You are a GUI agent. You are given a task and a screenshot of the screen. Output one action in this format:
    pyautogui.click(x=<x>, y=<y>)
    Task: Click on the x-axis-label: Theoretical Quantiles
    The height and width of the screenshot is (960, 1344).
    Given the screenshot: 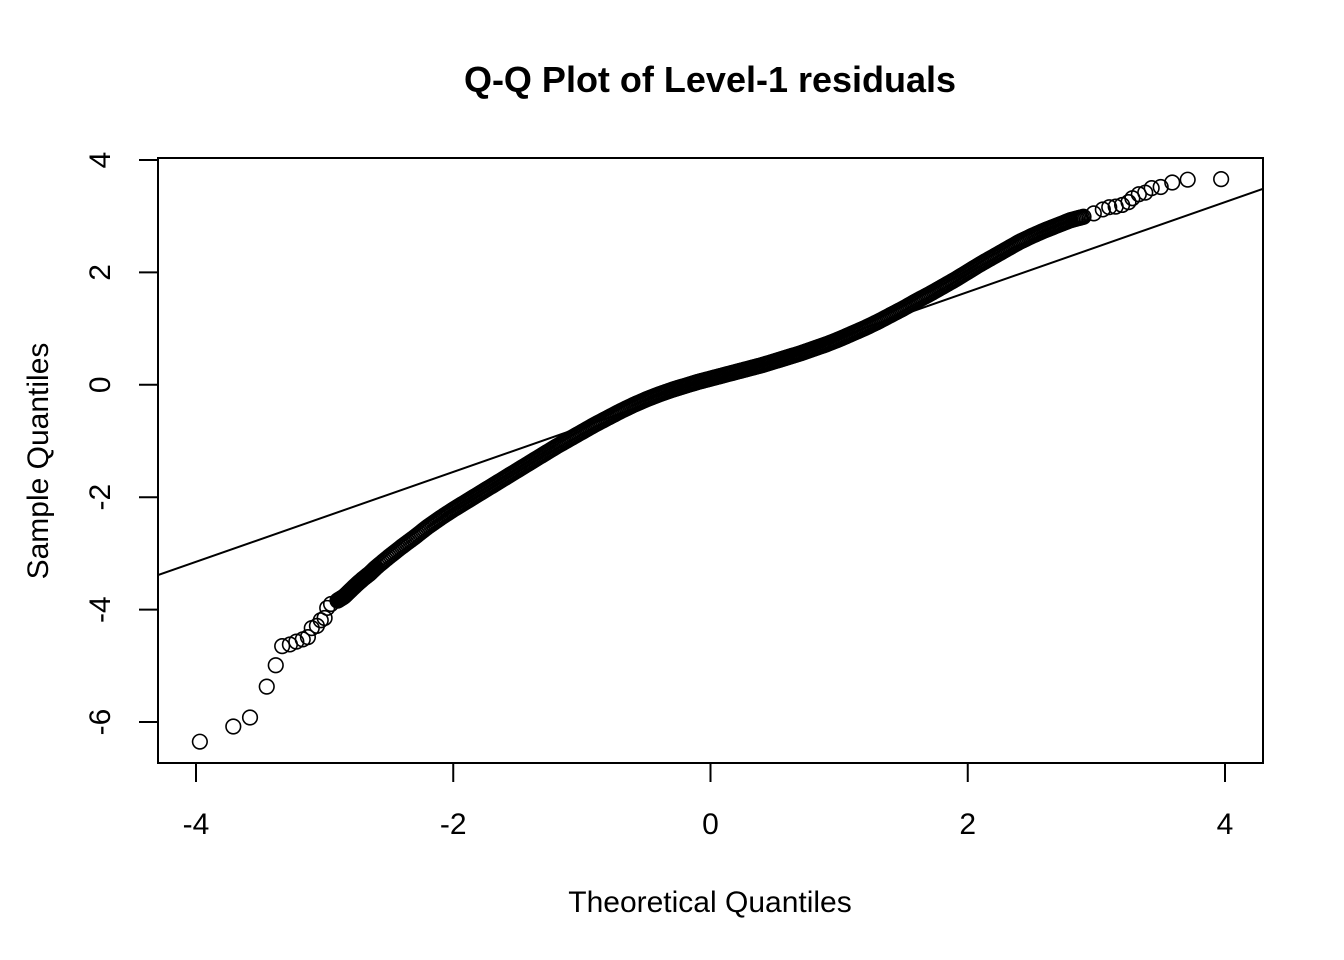 What is the action you would take?
    pyautogui.click(x=709, y=902)
    